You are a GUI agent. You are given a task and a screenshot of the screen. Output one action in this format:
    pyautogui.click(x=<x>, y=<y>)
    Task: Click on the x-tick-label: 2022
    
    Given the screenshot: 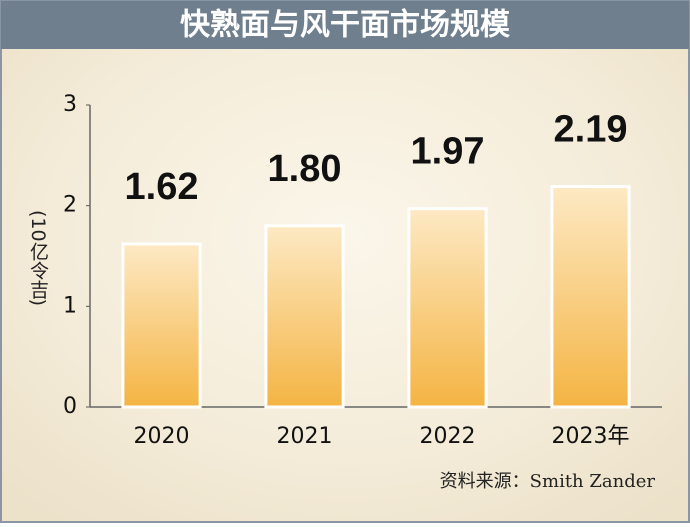 What is the action you would take?
    pyautogui.click(x=448, y=436)
    